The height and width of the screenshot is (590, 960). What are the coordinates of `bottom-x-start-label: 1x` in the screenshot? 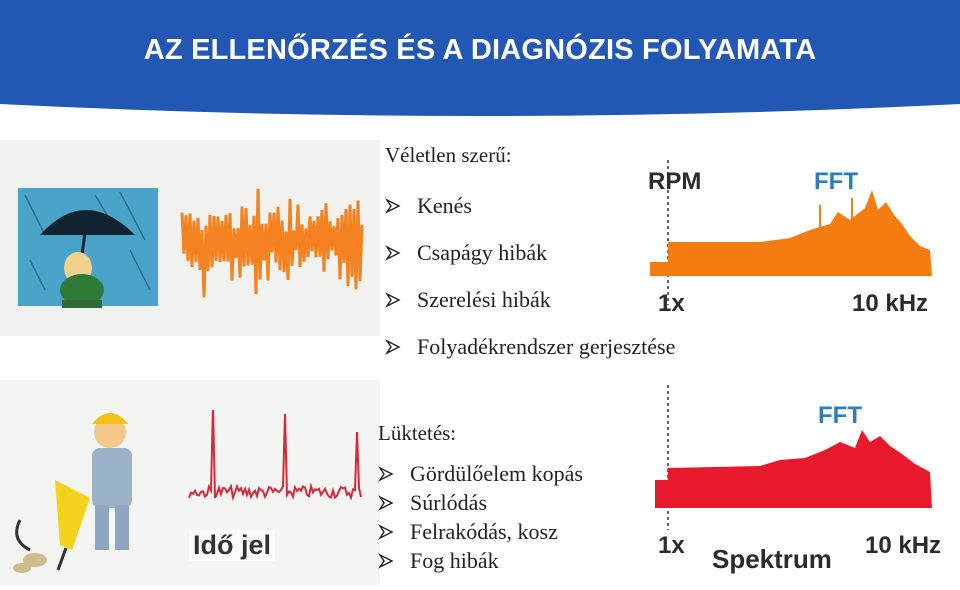 It's located at (671, 545).